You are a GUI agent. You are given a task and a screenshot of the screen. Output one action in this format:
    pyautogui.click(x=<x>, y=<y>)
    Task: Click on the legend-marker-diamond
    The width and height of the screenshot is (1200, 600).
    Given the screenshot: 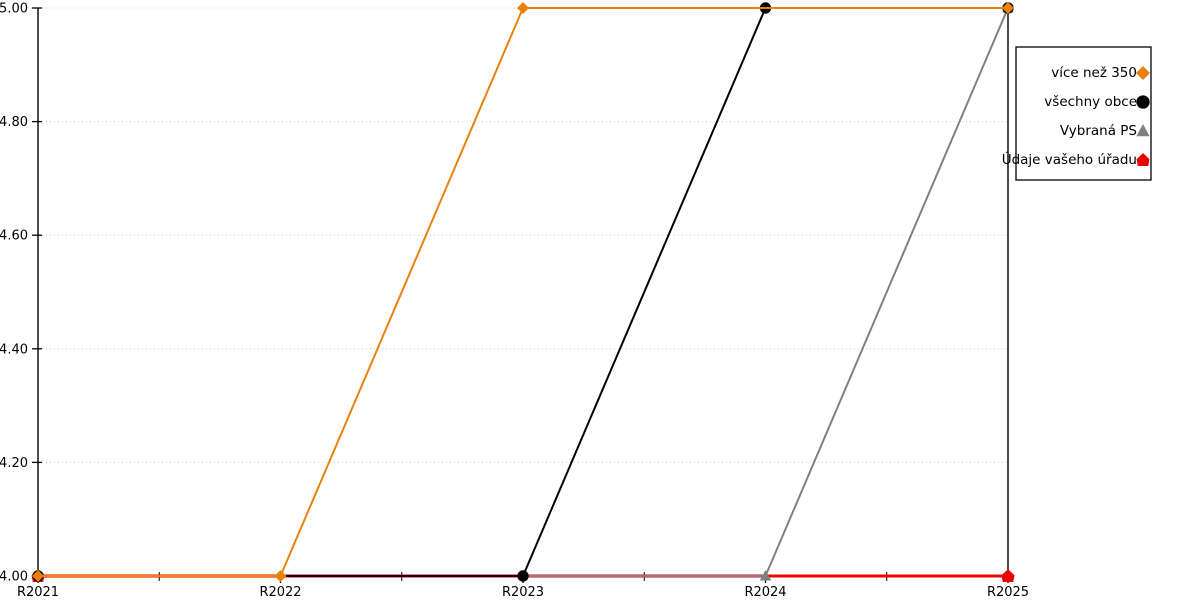 What is the action you would take?
    pyautogui.click(x=1143, y=73)
    